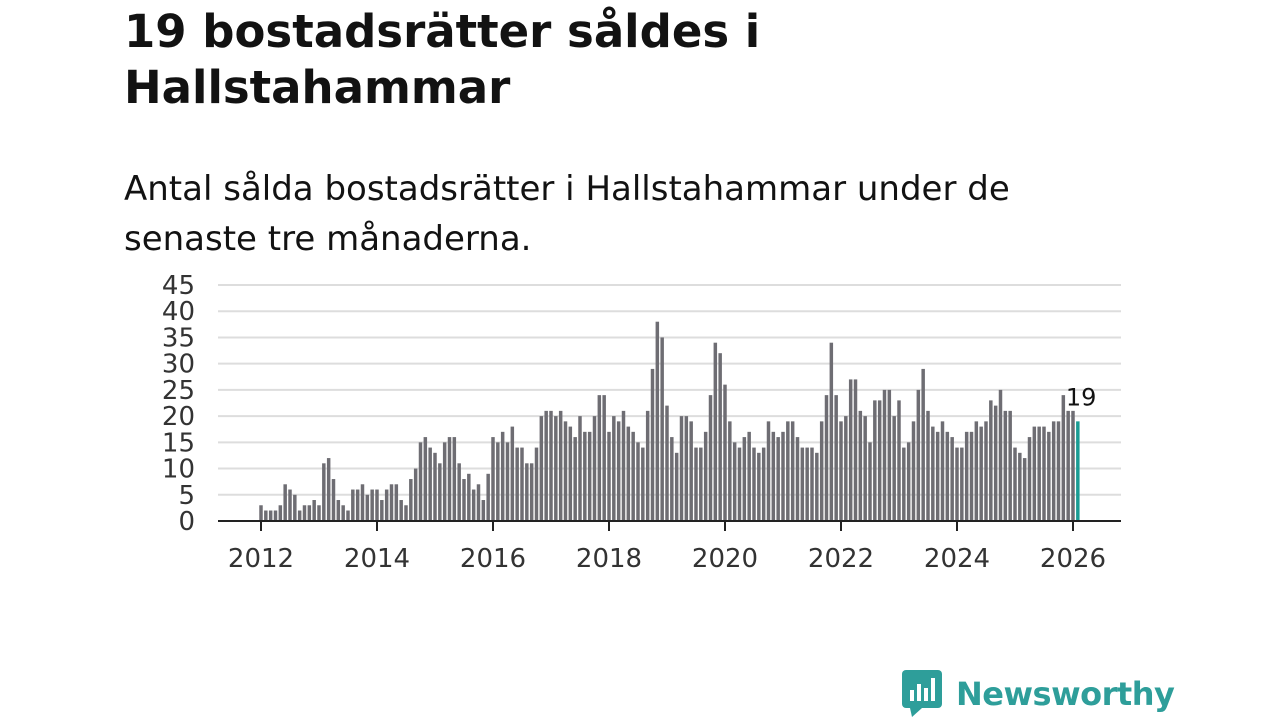 The height and width of the screenshot is (720, 1280). What do you see at coordinates (841, 559) in the screenshot?
I see `x-tick-label: 2022` at bounding box center [841, 559].